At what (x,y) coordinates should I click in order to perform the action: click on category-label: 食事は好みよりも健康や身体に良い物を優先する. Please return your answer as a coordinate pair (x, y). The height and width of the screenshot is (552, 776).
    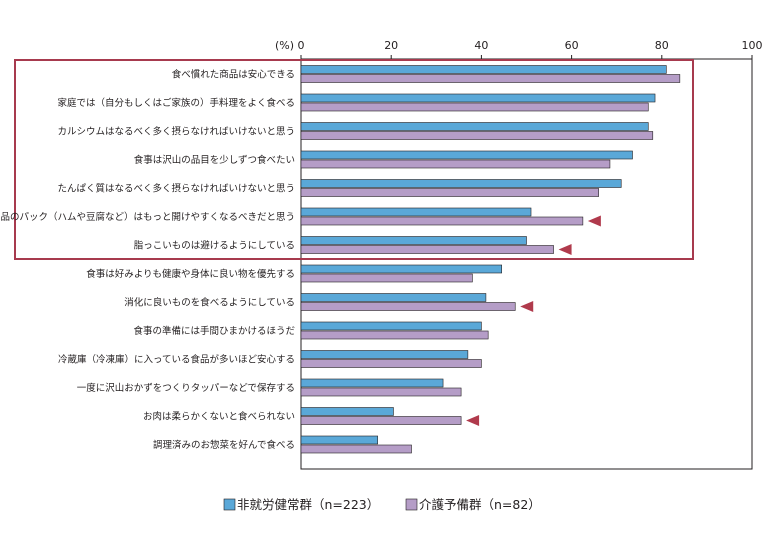
    Looking at the image, I should click on (190, 274).